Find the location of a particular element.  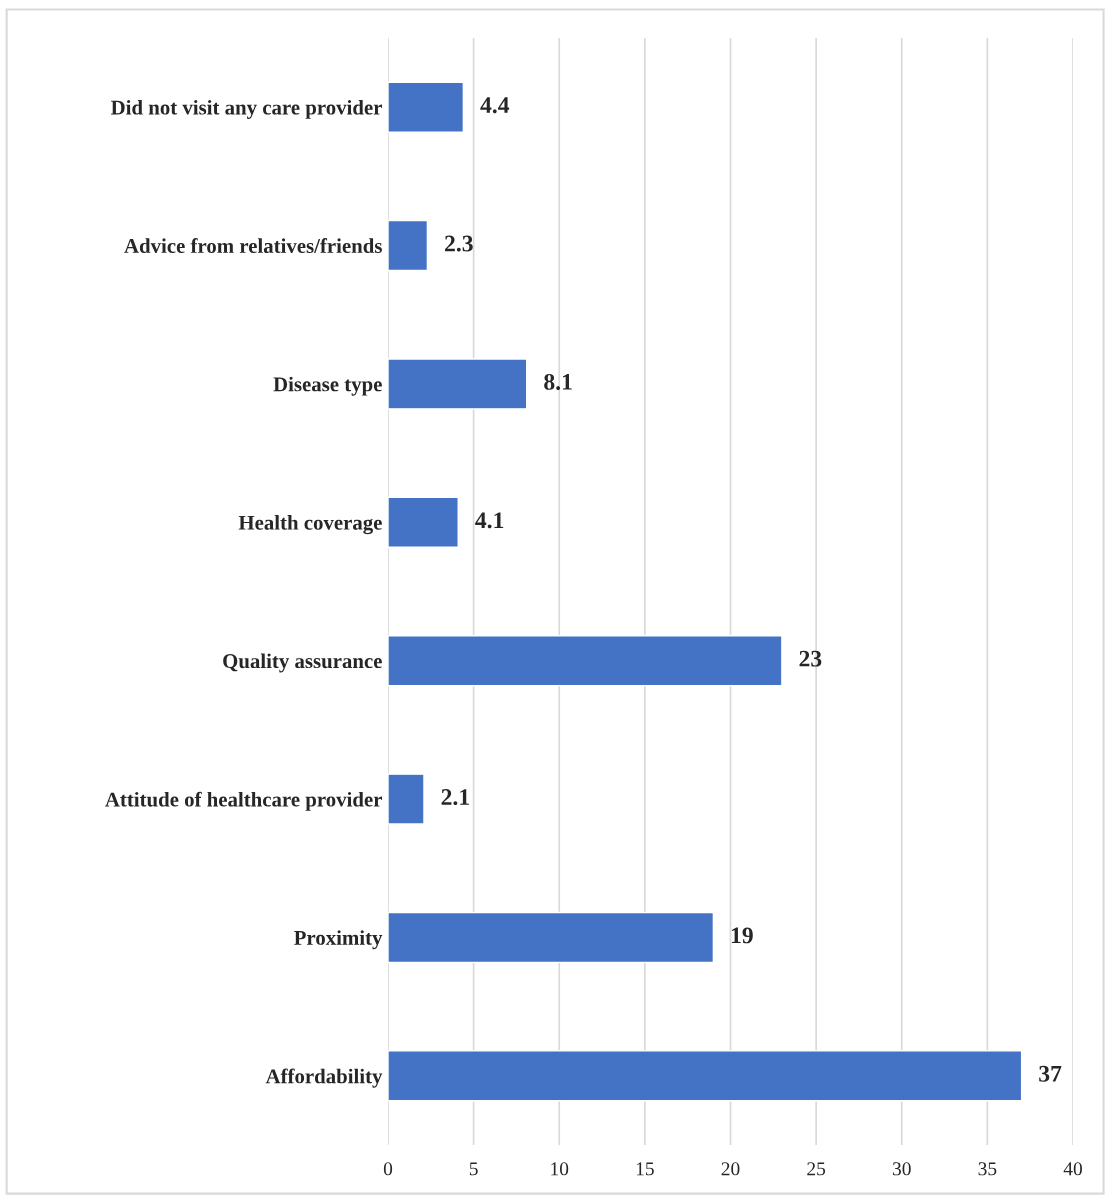

x-tick-label: 30 is located at coordinates (901, 1169).